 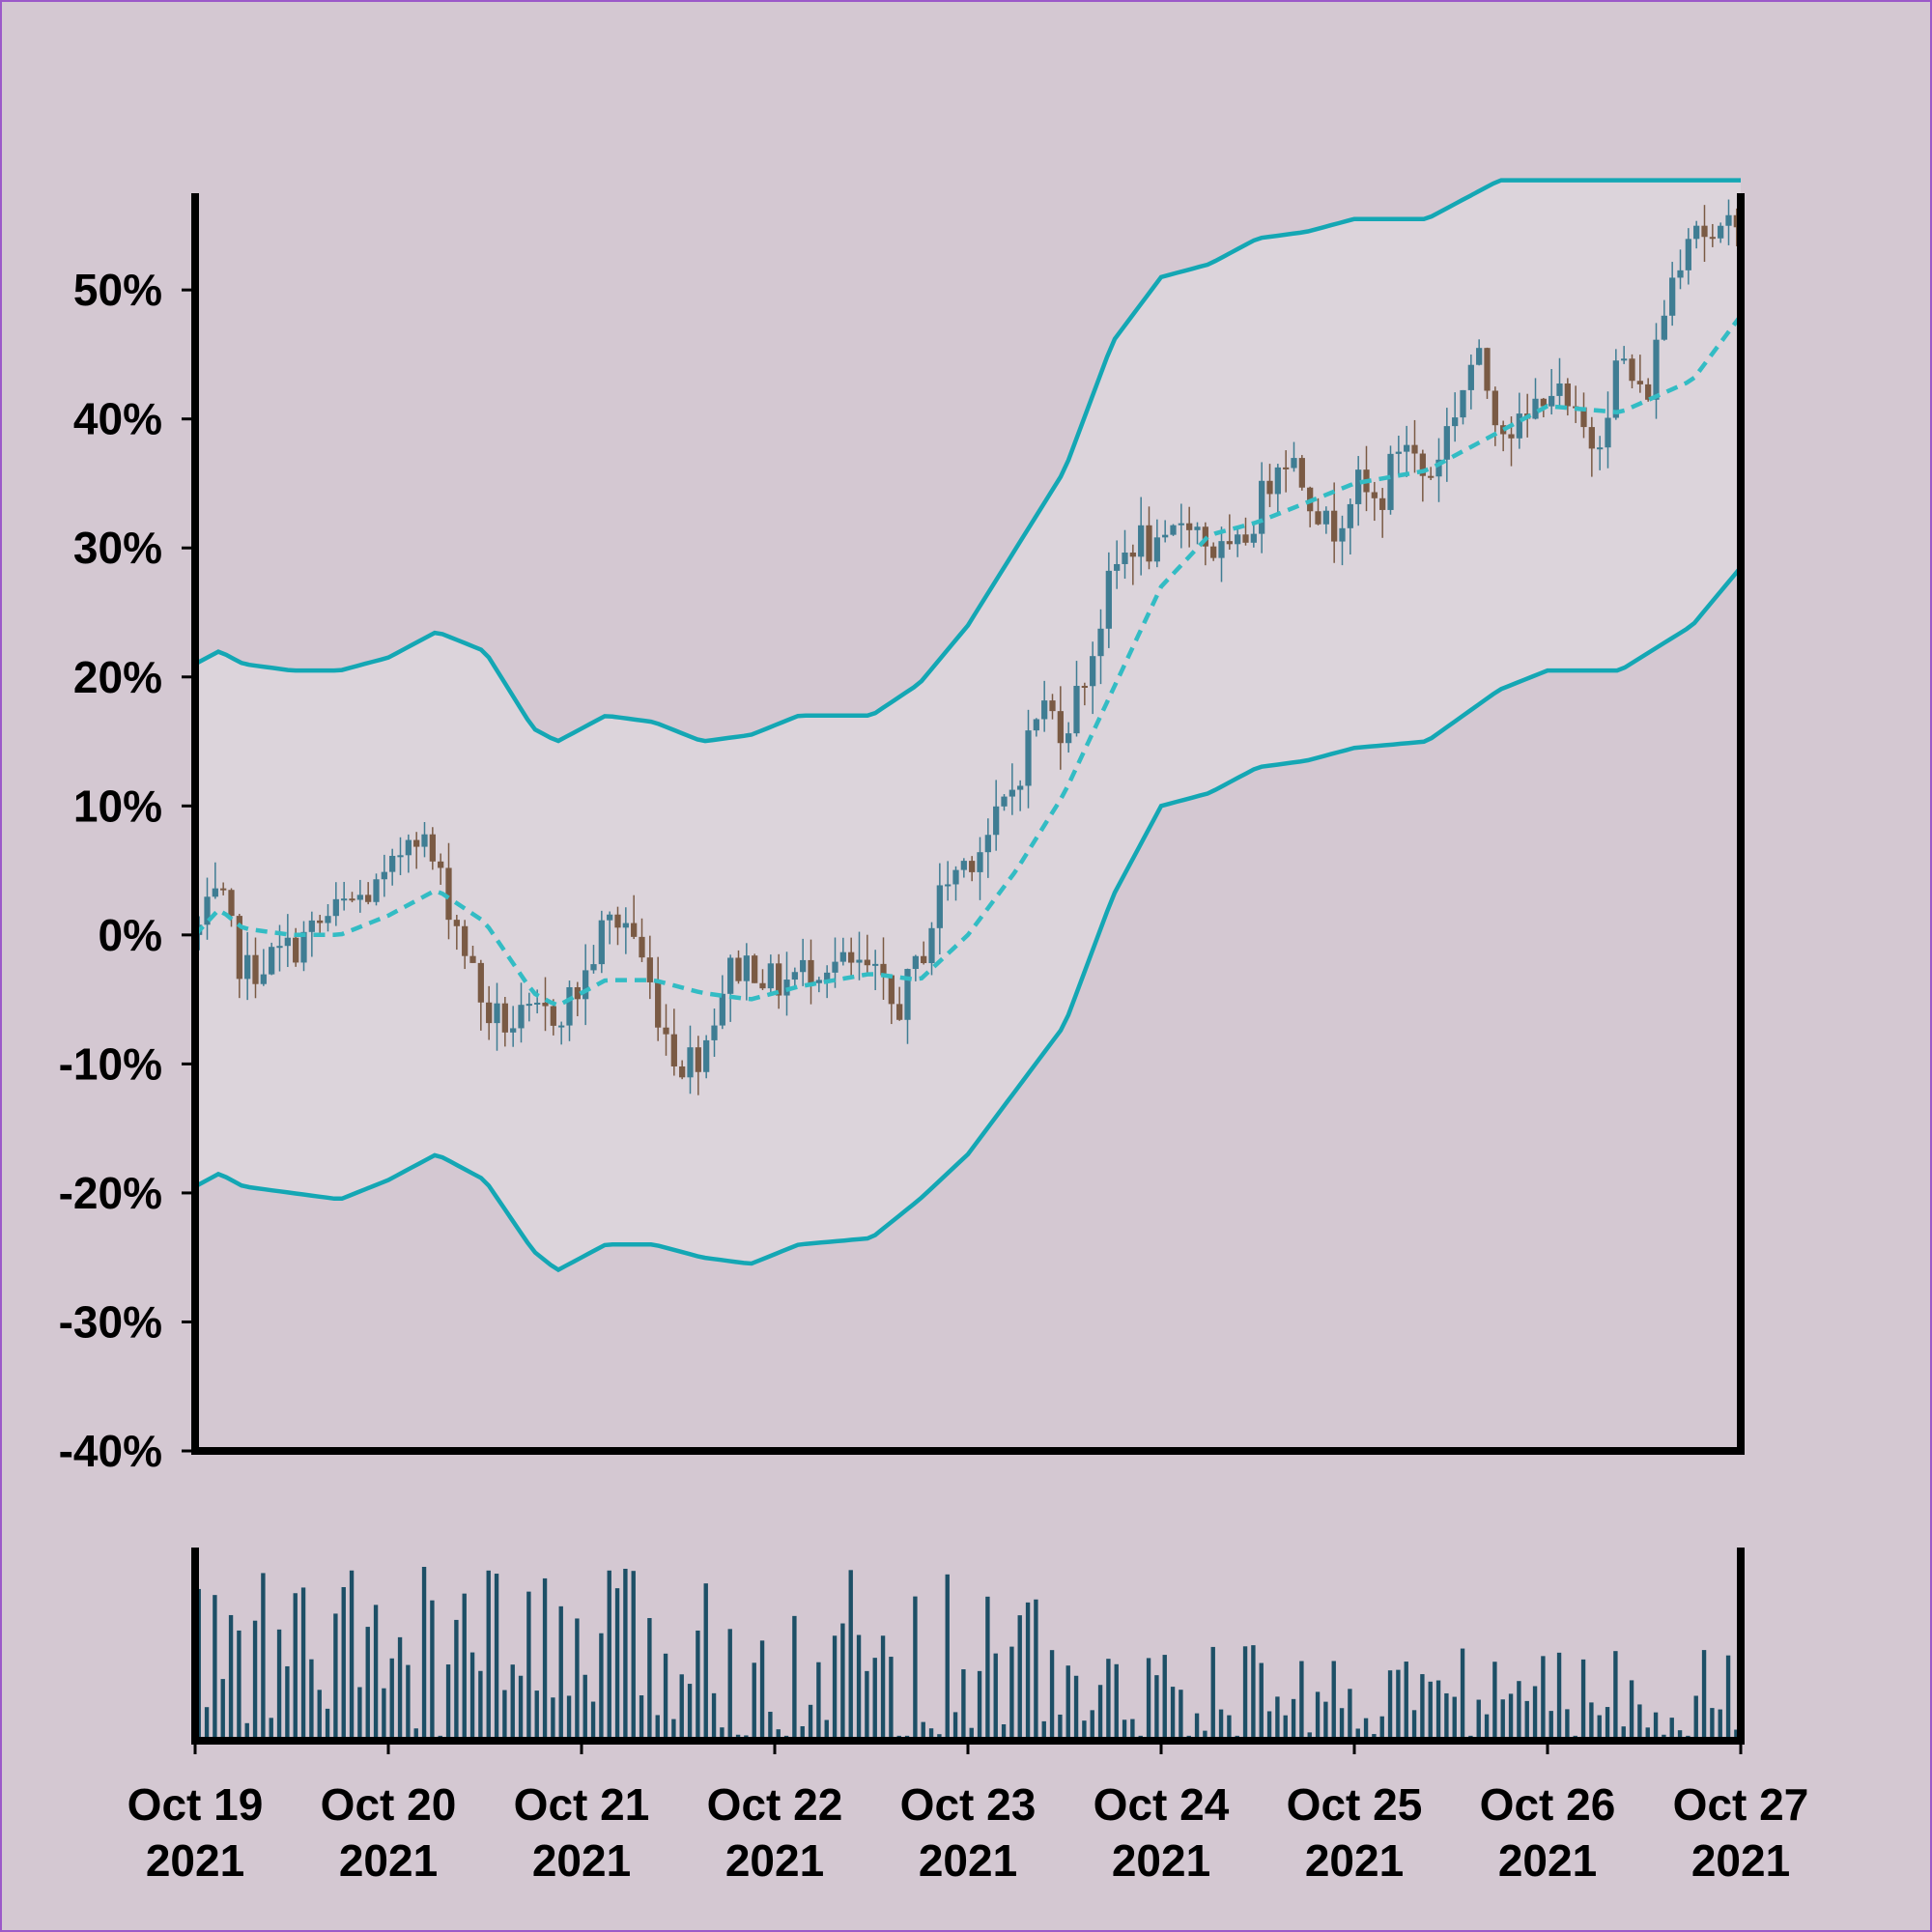 What do you see at coordinates (110, 1193) in the screenshot?
I see `y-tick-label: -20%` at bounding box center [110, 1193].